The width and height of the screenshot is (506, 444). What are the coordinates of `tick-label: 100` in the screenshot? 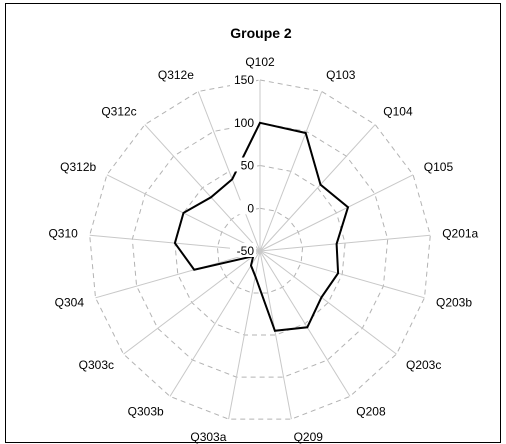 It's located at (244, 123).